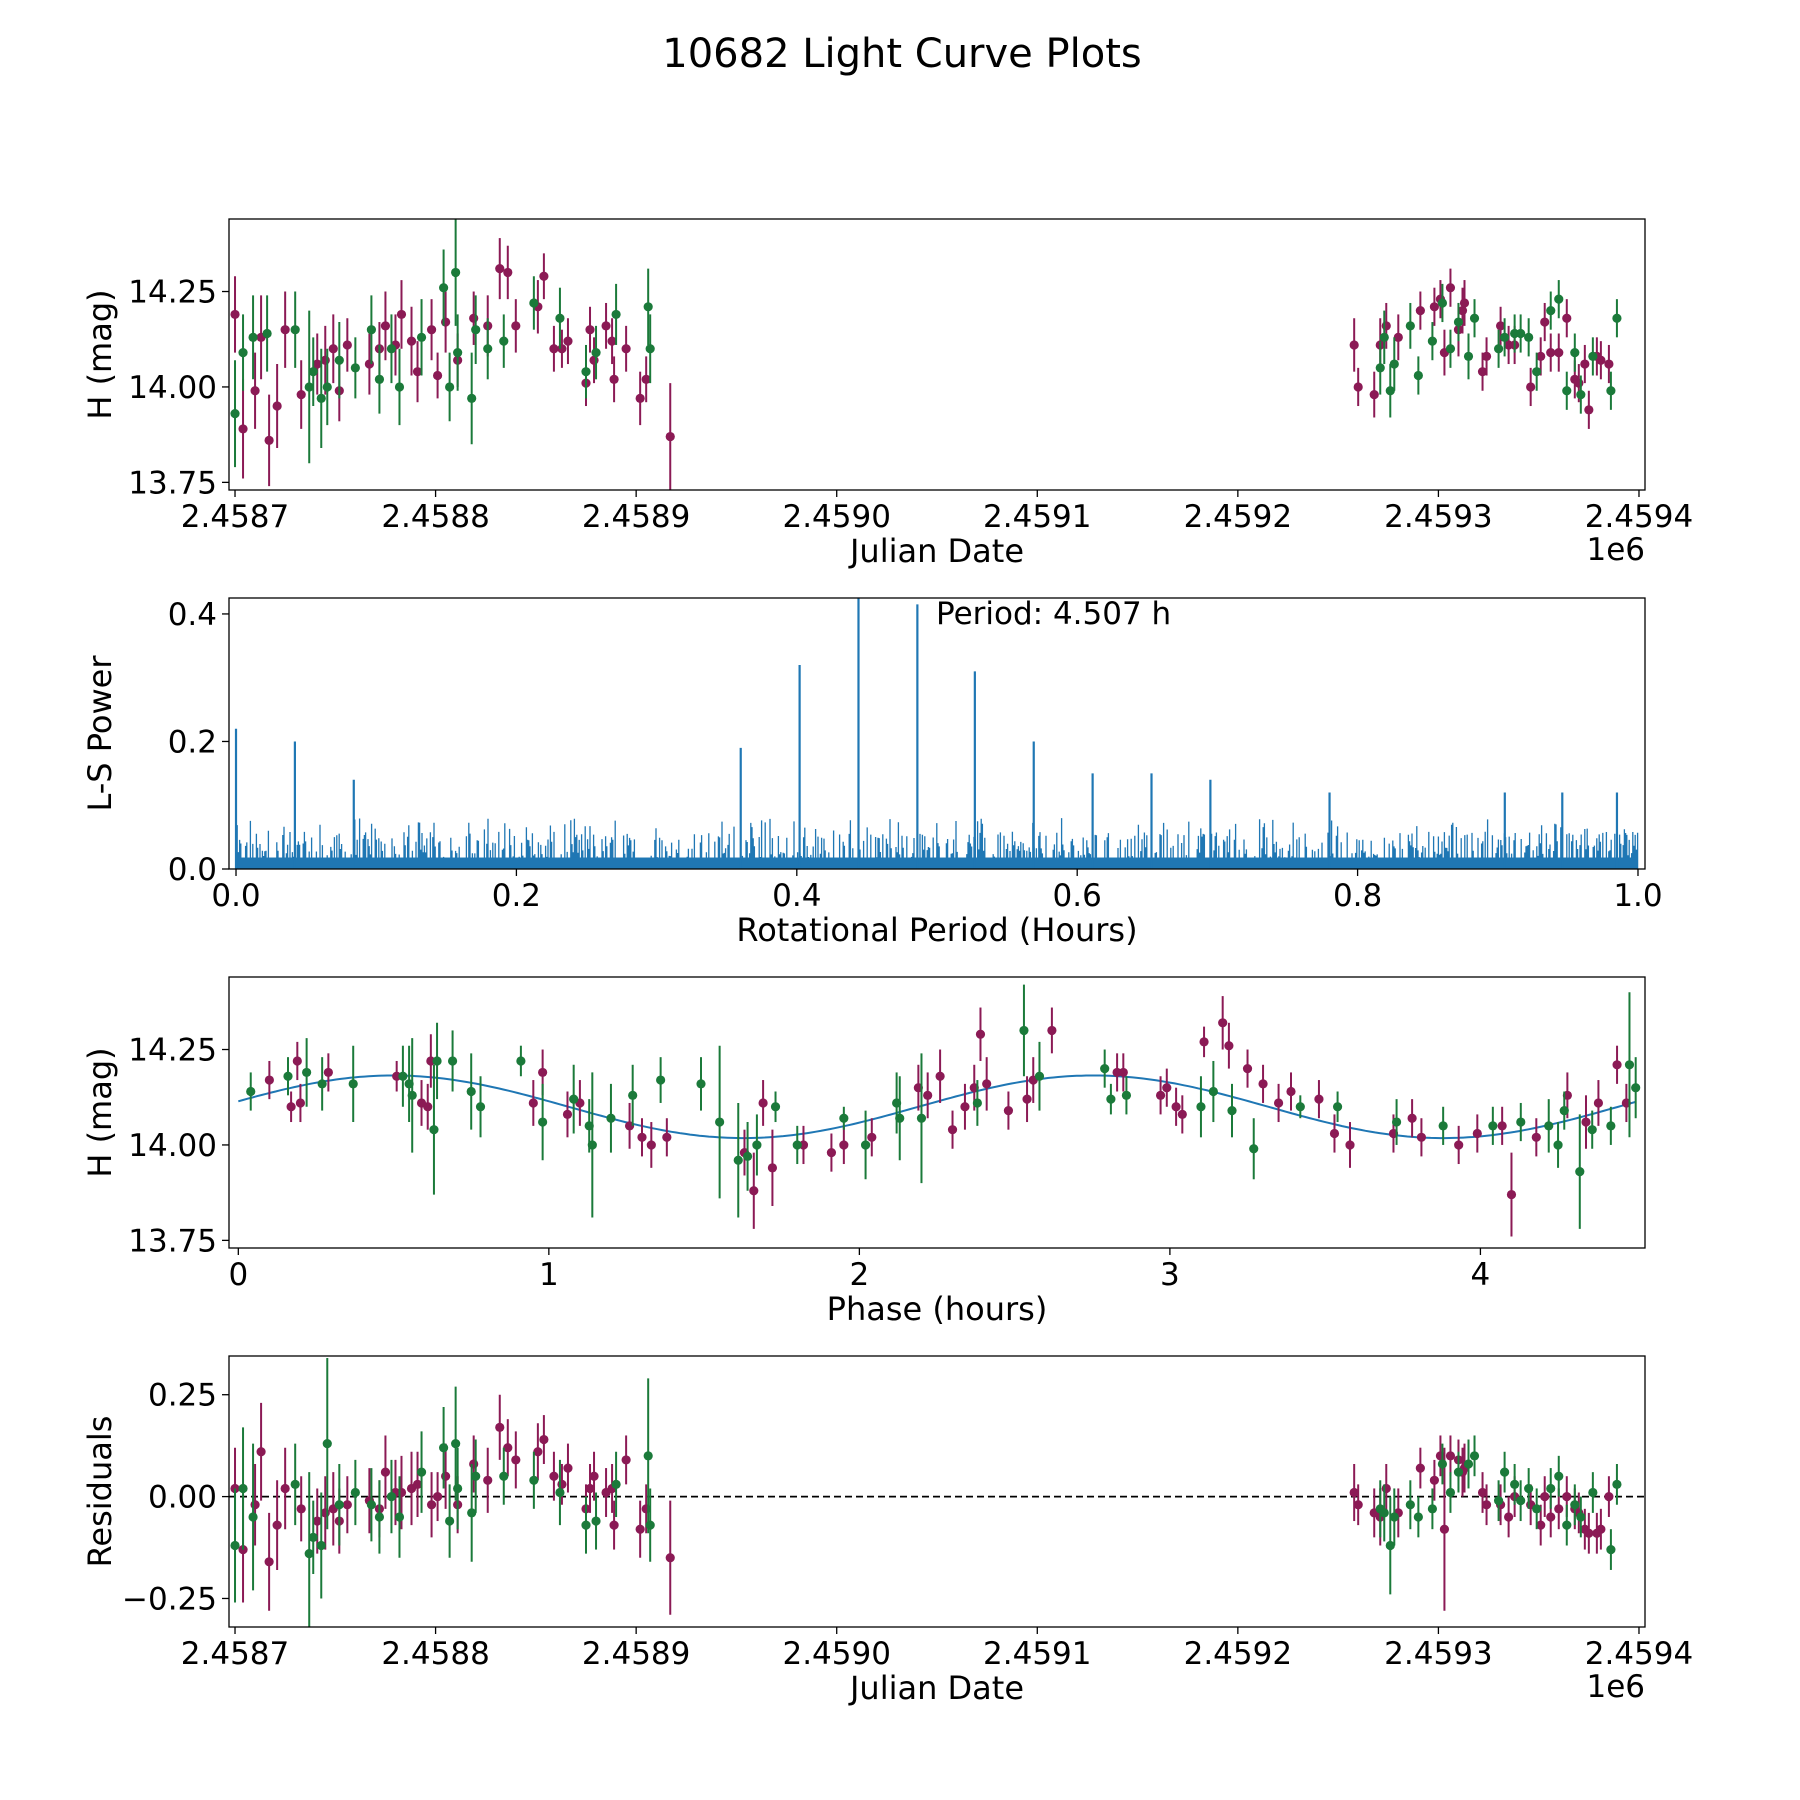 This screenshot has width=1800, height=1800. Describe the element at coordinates (937, 1107) in the screenshot. I see `model-fit-curve` at that location.